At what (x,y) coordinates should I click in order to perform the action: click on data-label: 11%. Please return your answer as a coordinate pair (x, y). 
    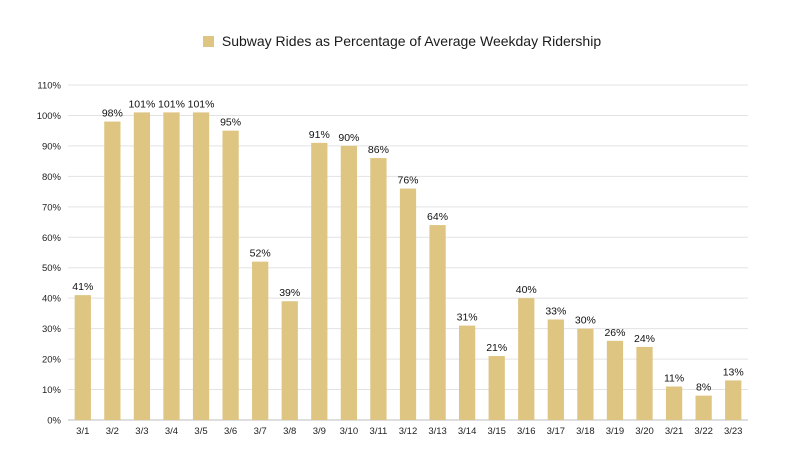
    Looking at the image, I should click on (674, 379).